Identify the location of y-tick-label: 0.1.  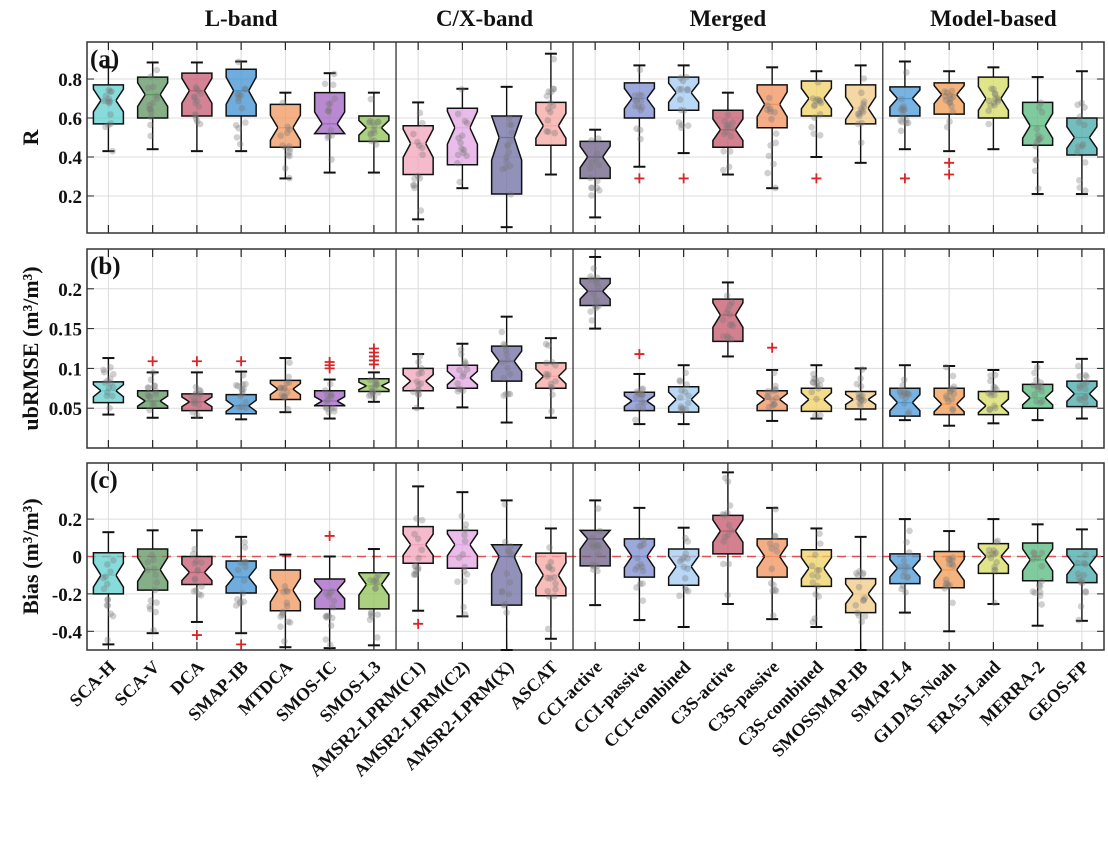
(70, 369).